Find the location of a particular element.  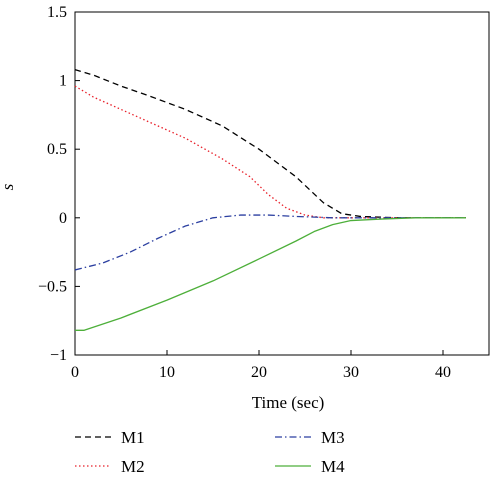

y-tick-label: 0.5 is located at coordinates (57, 149).